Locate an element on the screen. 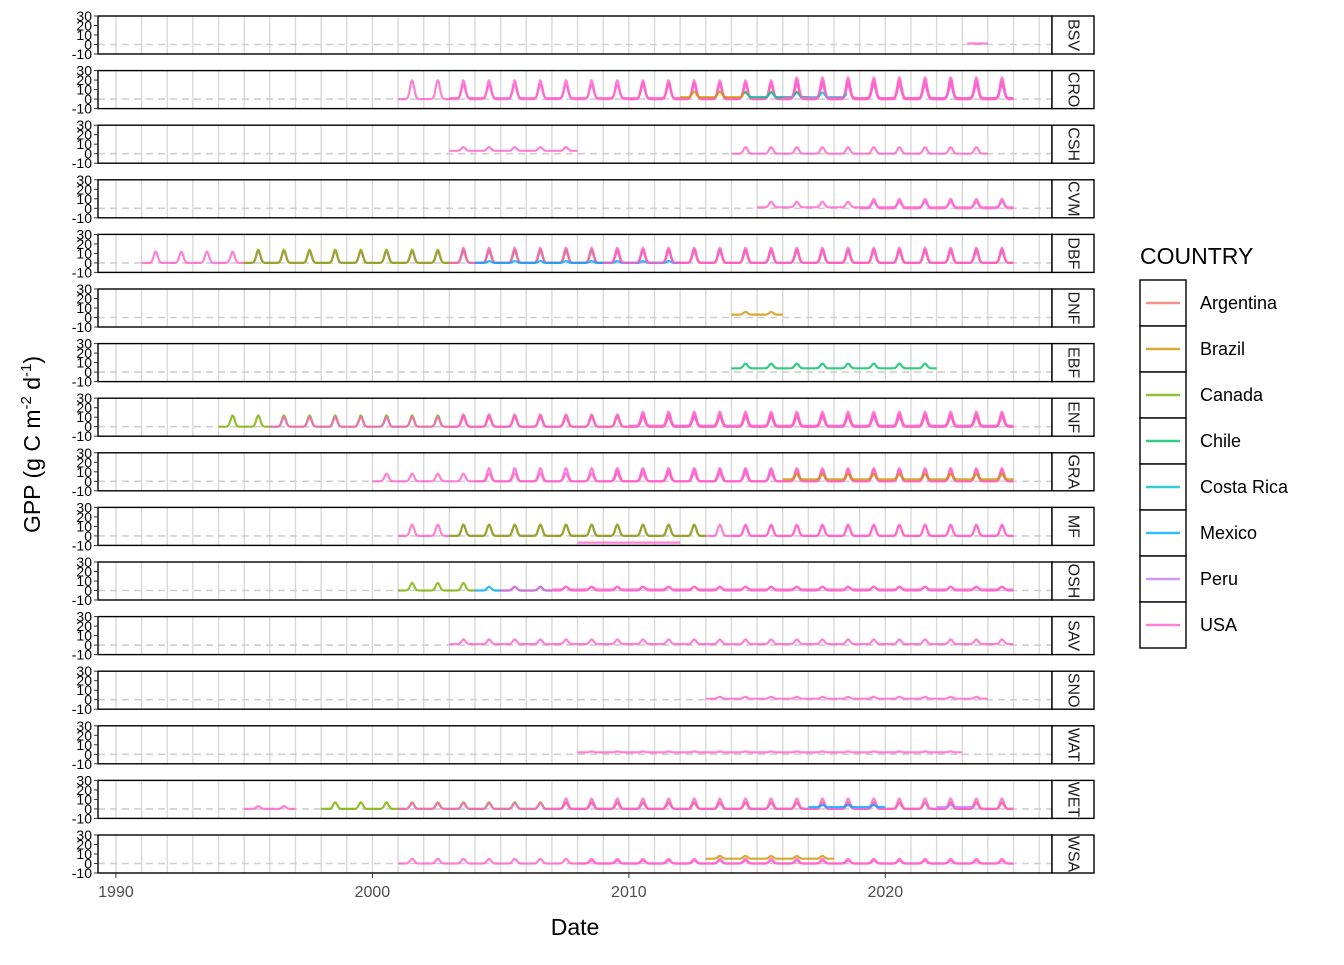 This screenshot has height=965, width=1344. series-line-costa-rica is located at coordinates (795, 95).